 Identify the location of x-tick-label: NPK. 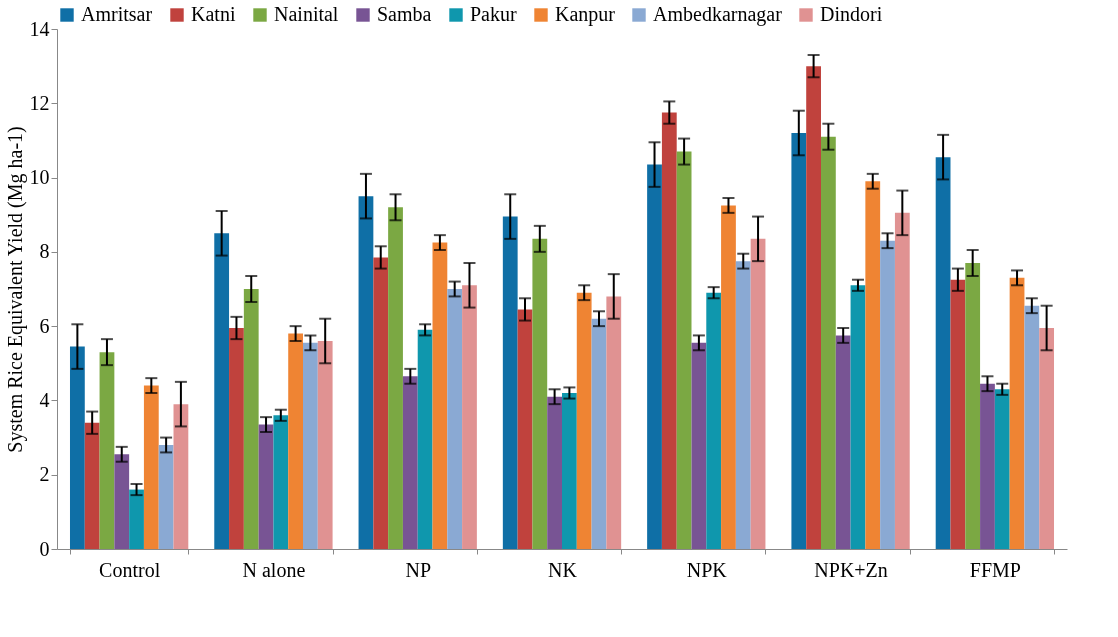
(707, 569).